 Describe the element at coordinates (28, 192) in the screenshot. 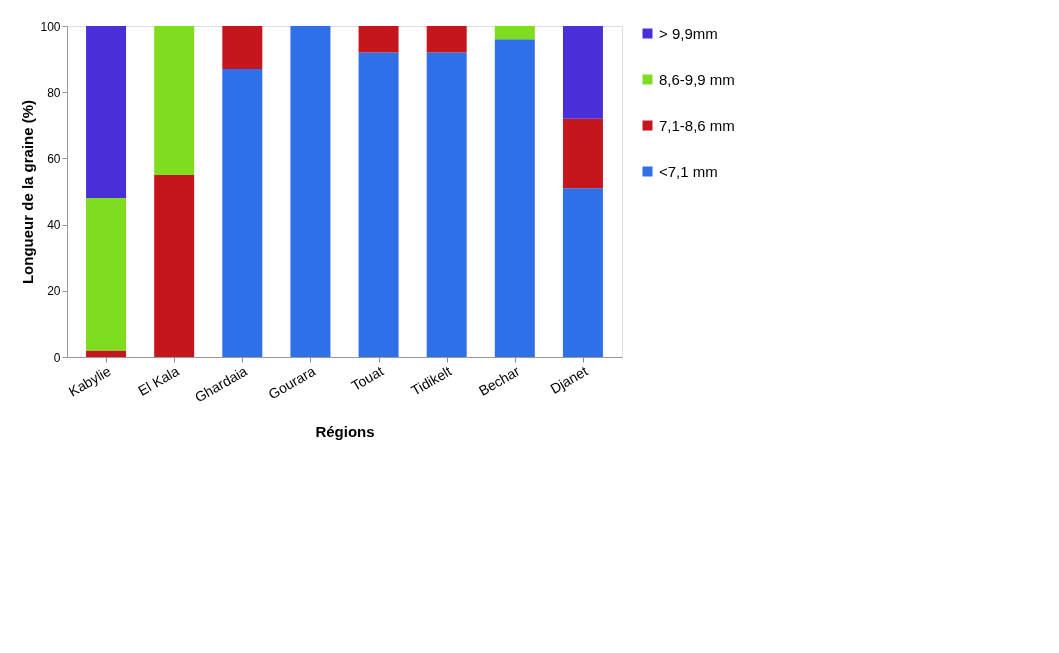

I see `y-axis-title: Longueur de la graine (%)` at that location.